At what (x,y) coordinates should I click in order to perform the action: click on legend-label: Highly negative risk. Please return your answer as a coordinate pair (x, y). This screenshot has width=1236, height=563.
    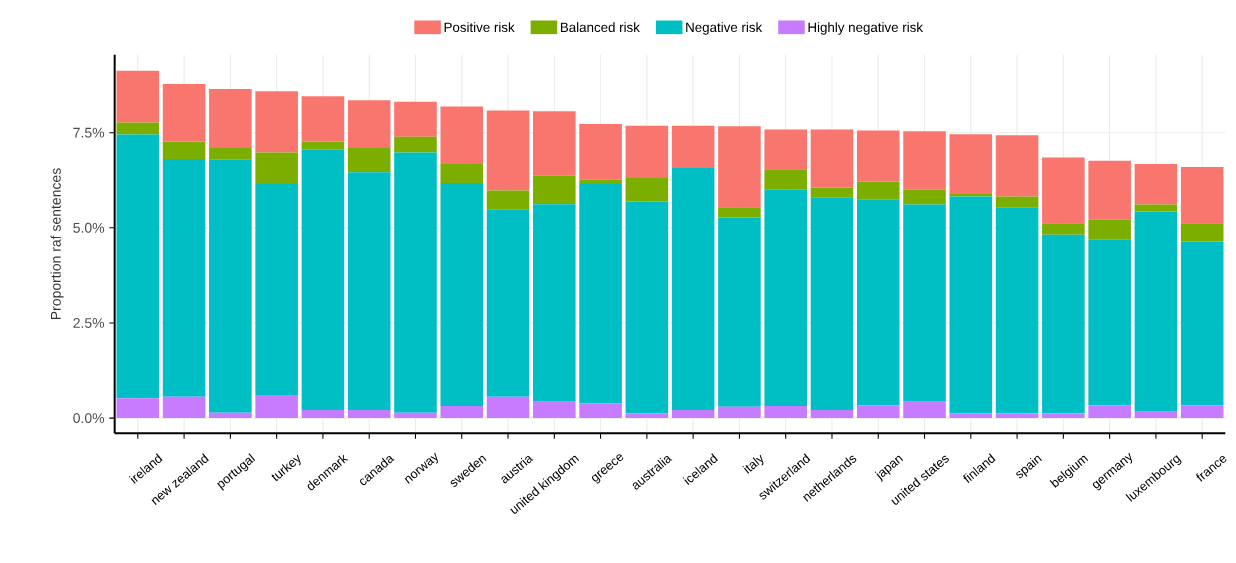
    Looking at the image, I should click on (866, 28).